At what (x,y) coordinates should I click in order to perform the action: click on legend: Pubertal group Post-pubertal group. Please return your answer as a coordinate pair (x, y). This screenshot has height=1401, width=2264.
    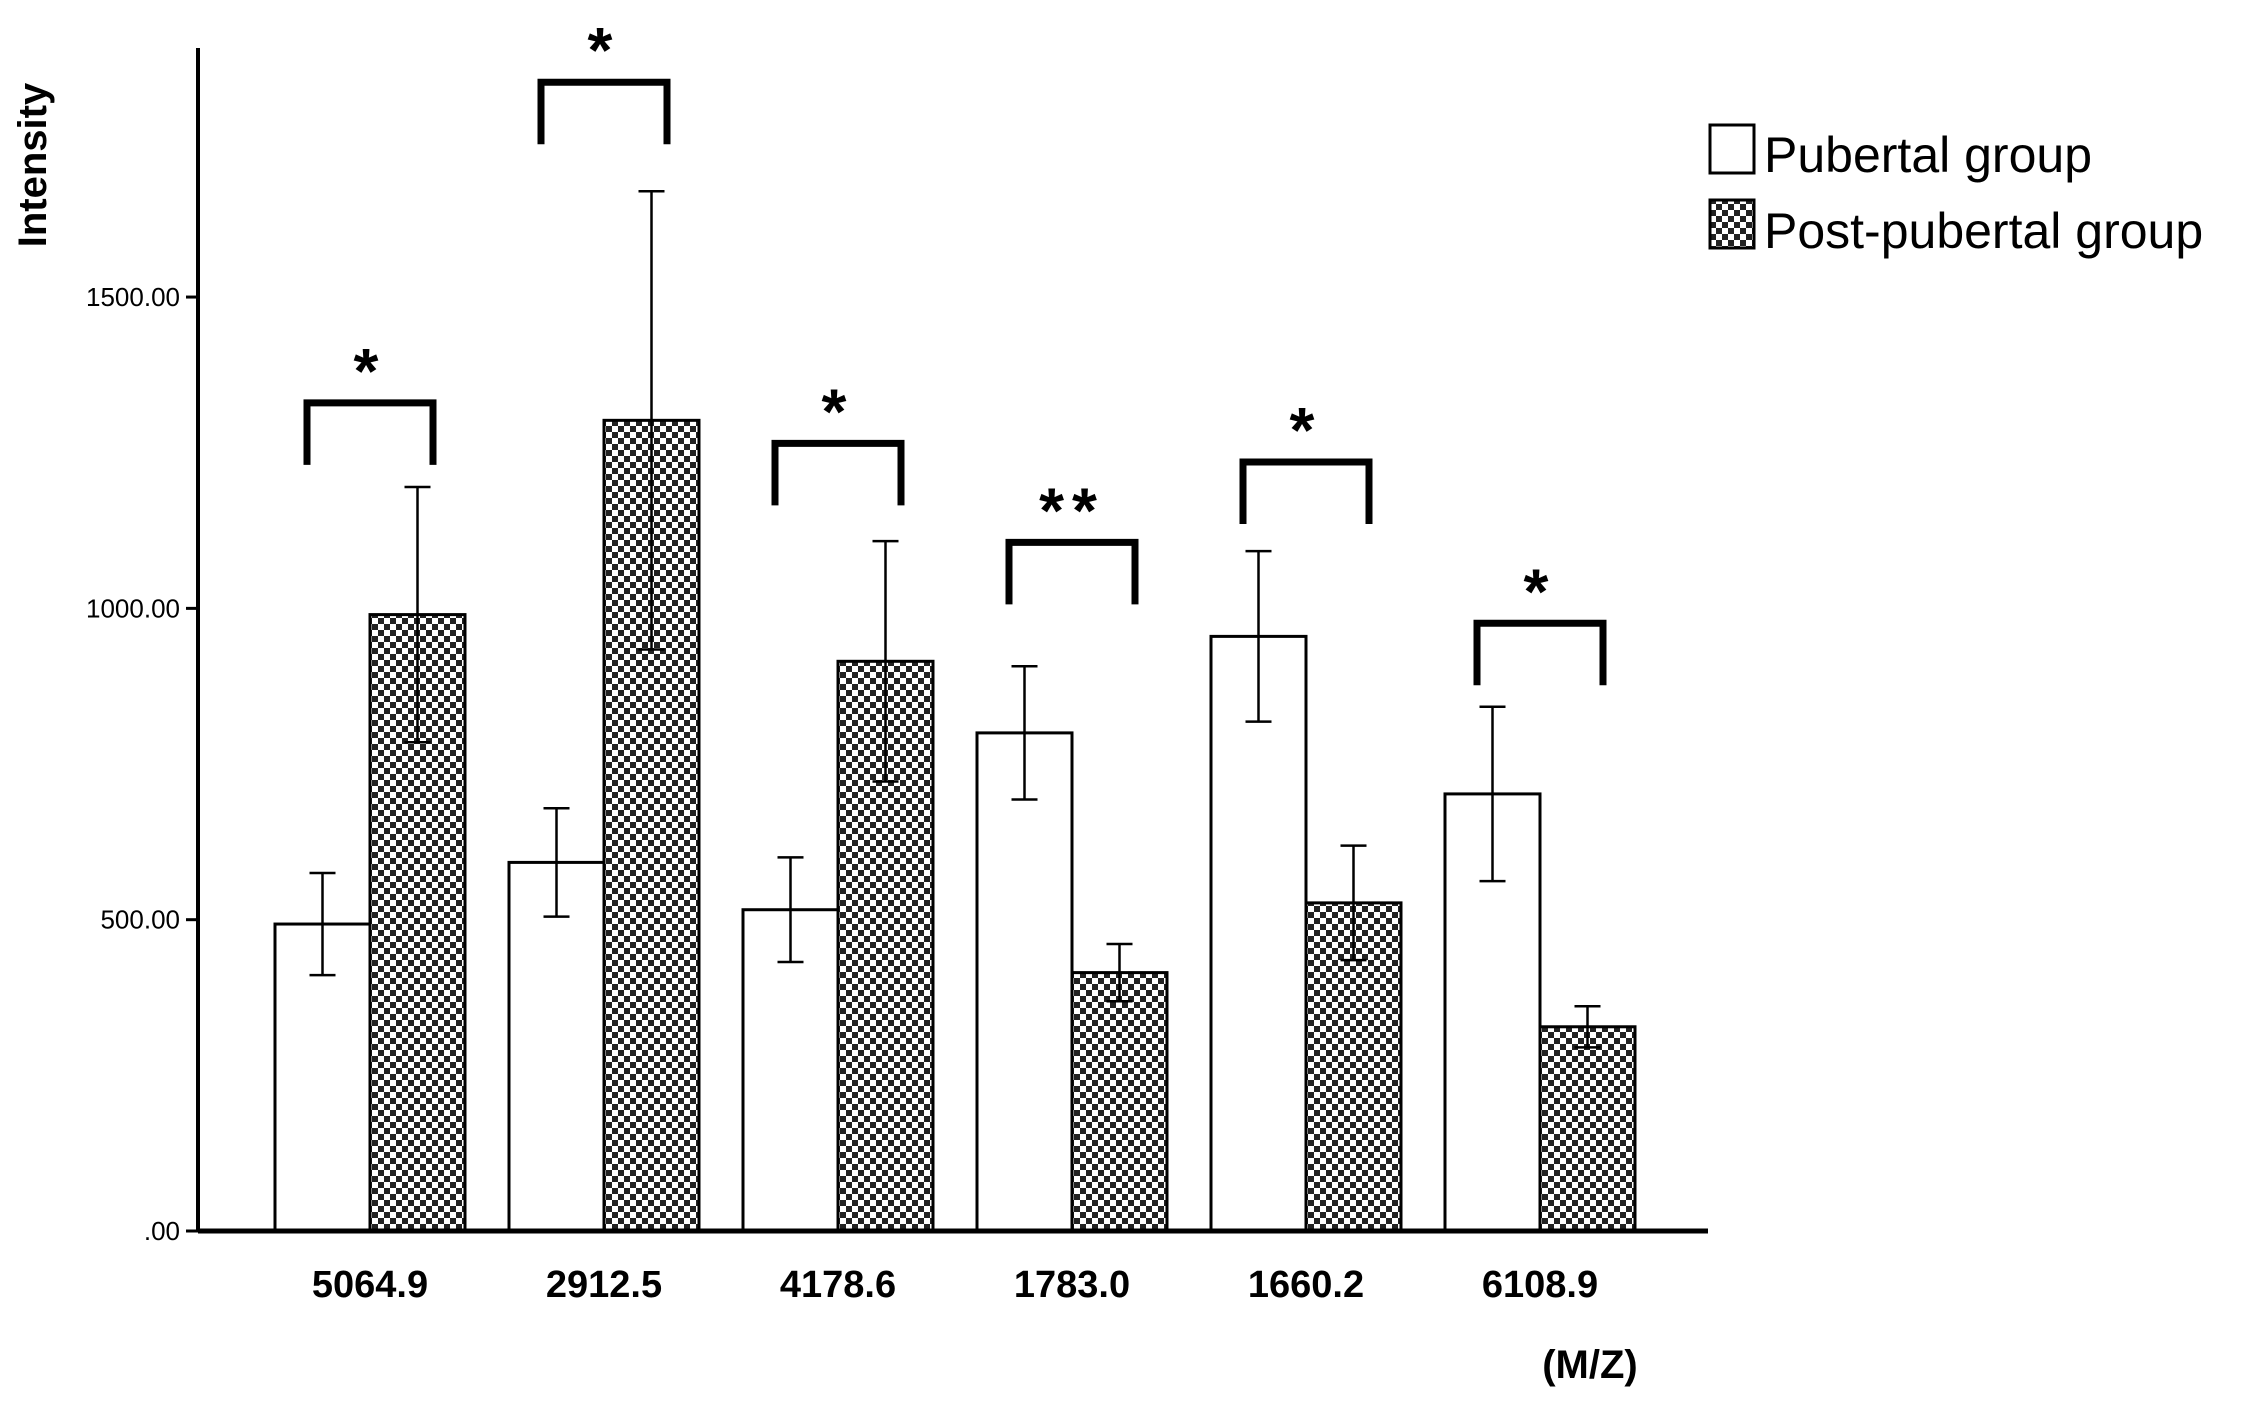
    Looking at the image, I should click on (1955, 191).